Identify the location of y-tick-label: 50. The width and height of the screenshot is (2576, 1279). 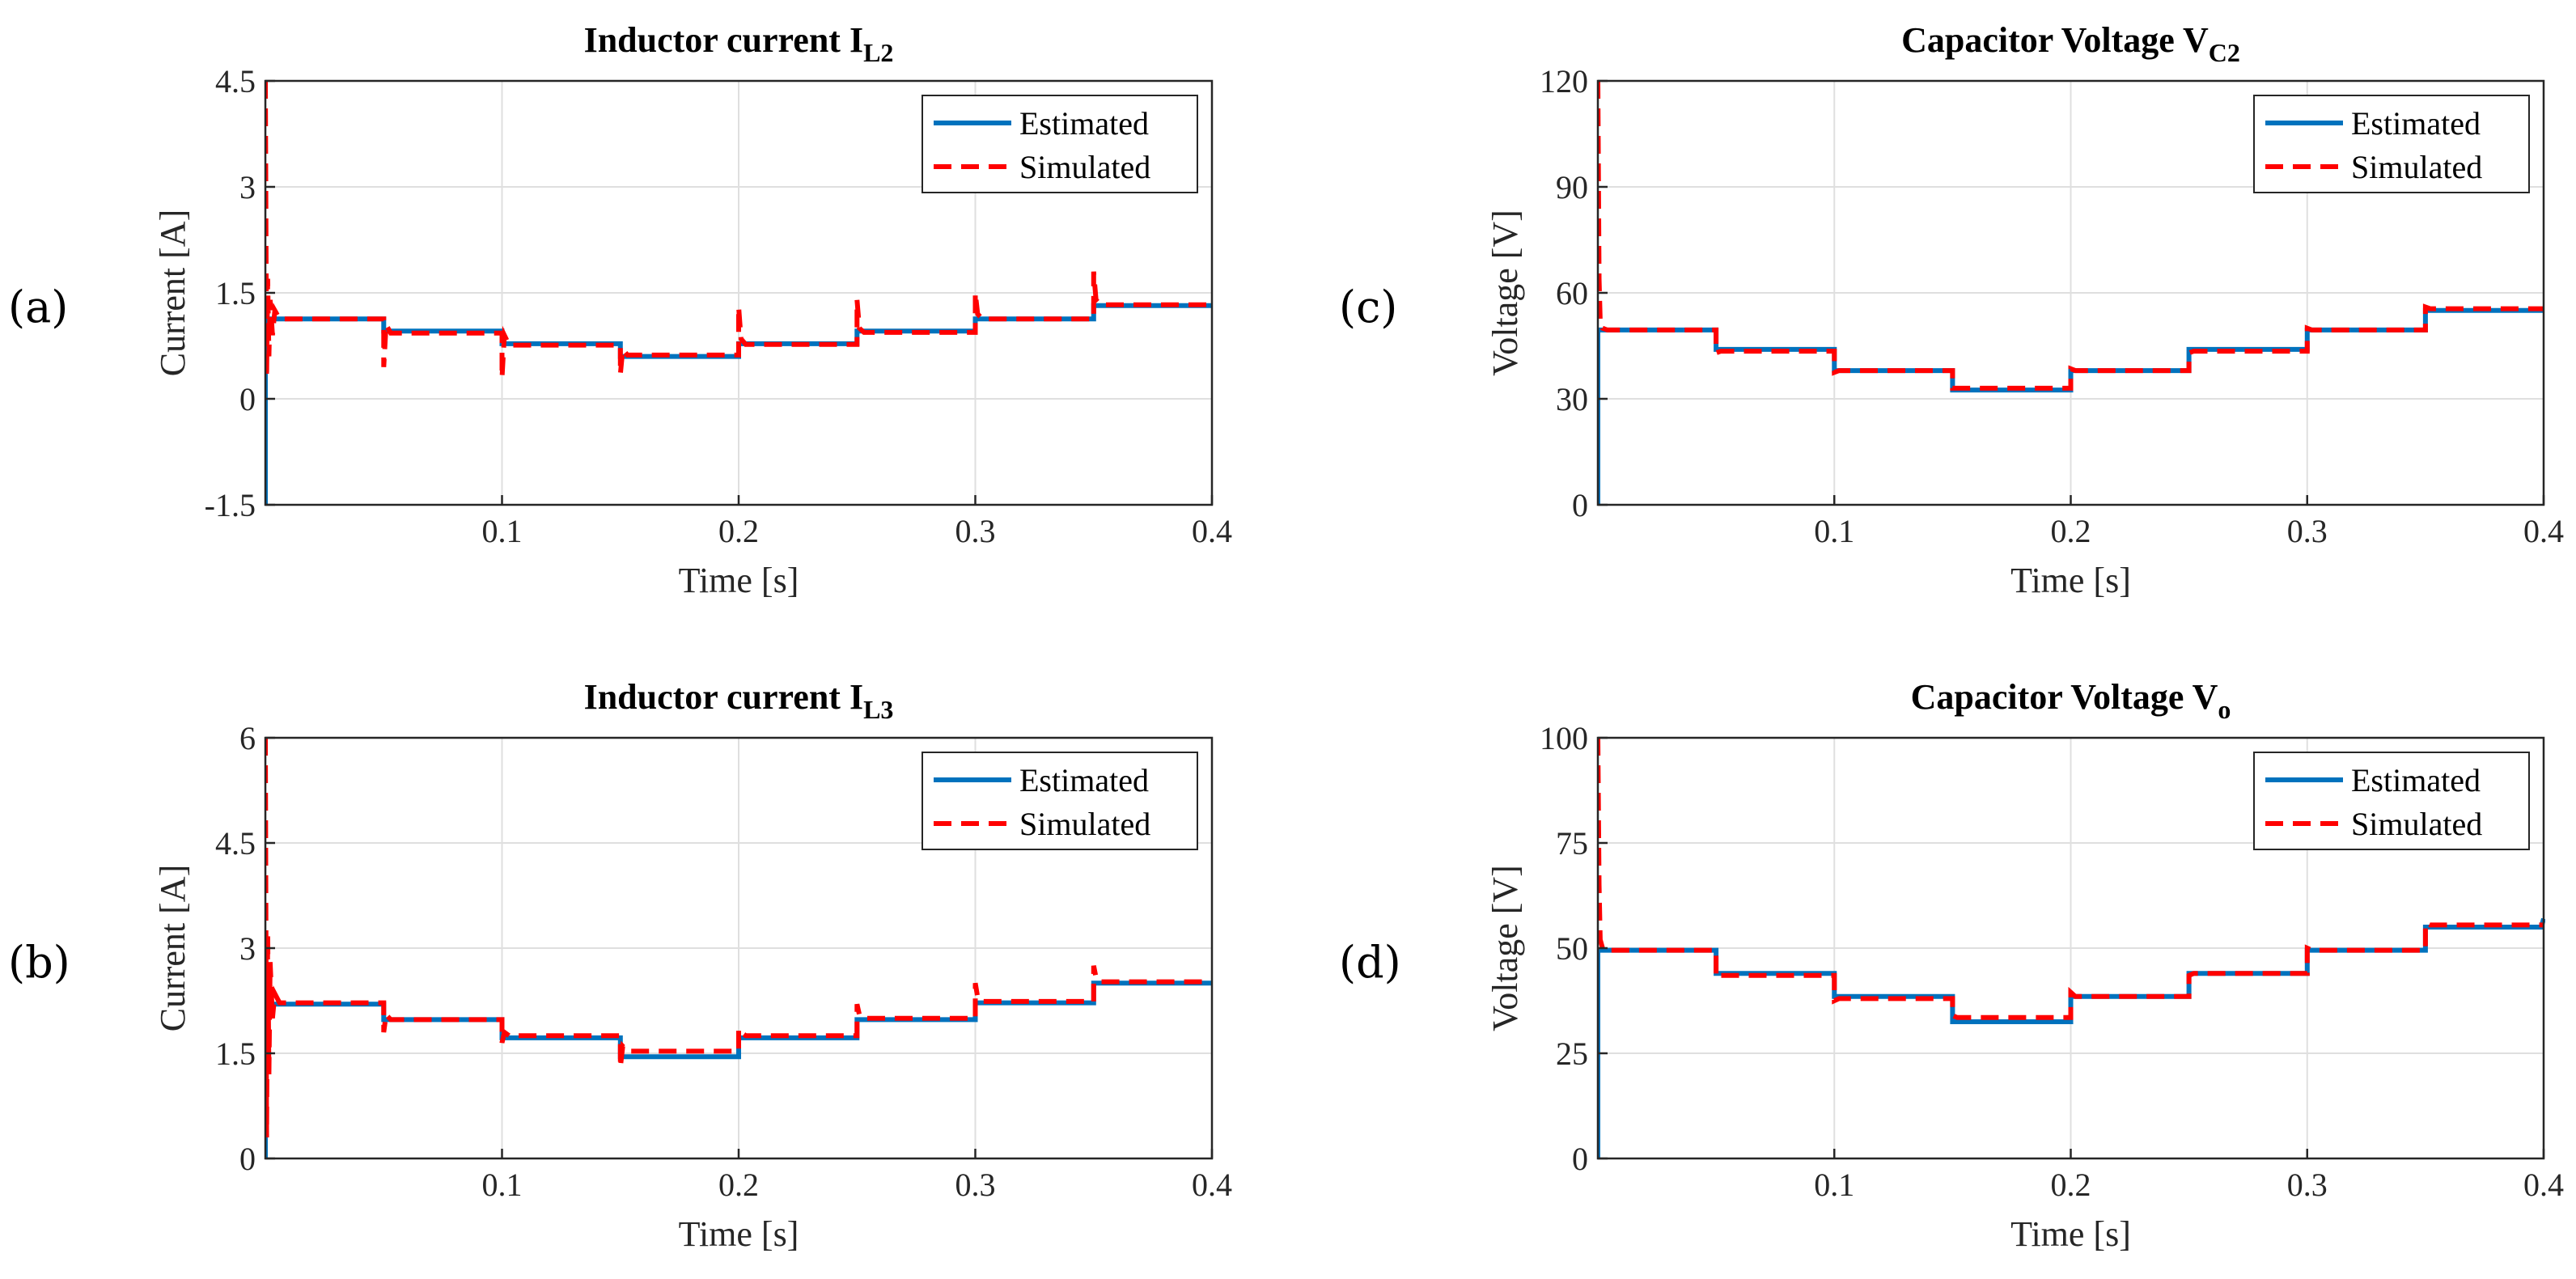
(1572, 948).